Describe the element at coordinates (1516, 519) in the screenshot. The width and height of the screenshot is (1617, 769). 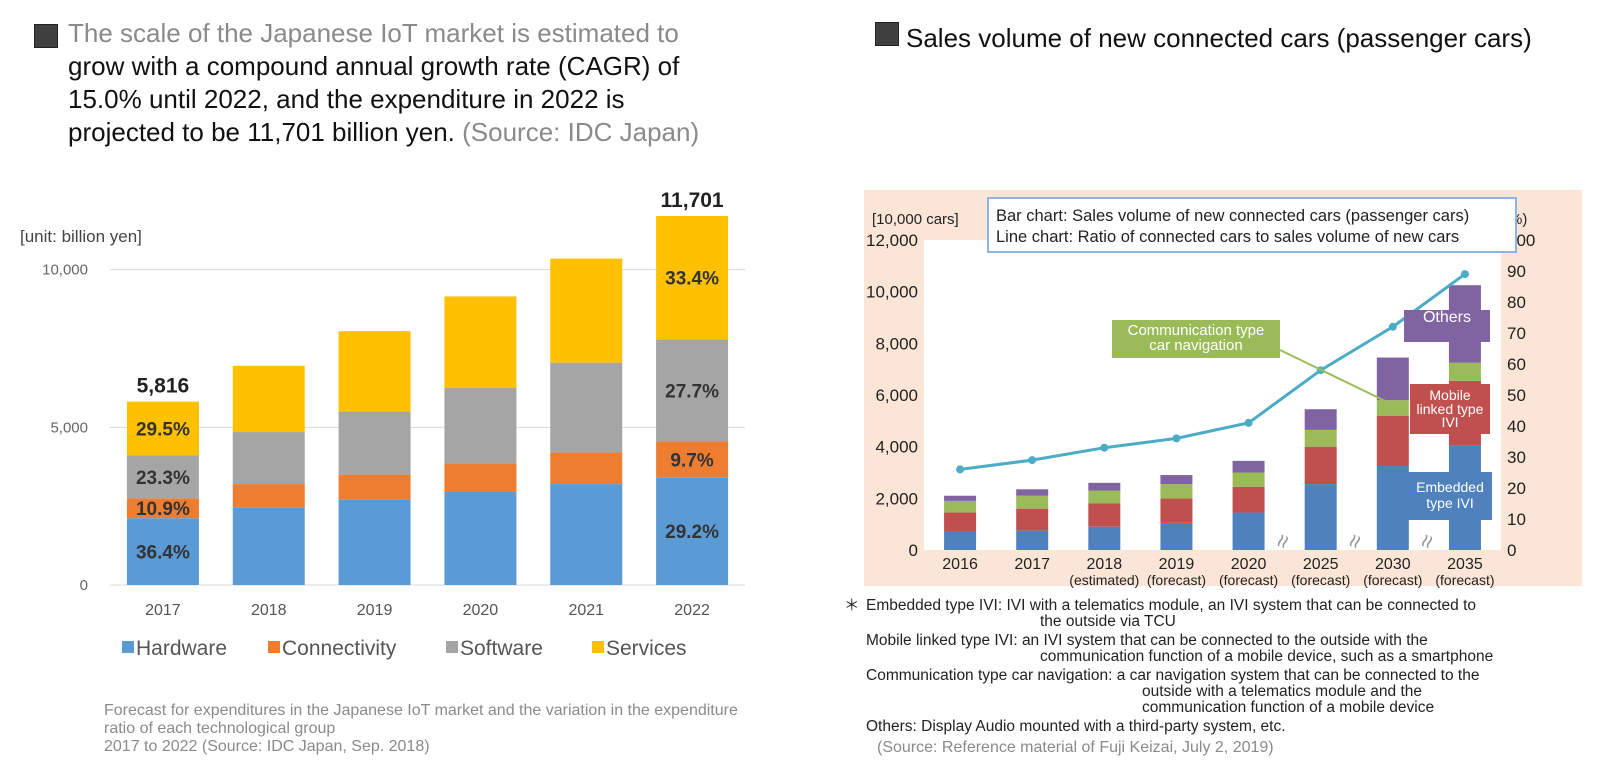
I see `right-ytick-right: 10` at that location.